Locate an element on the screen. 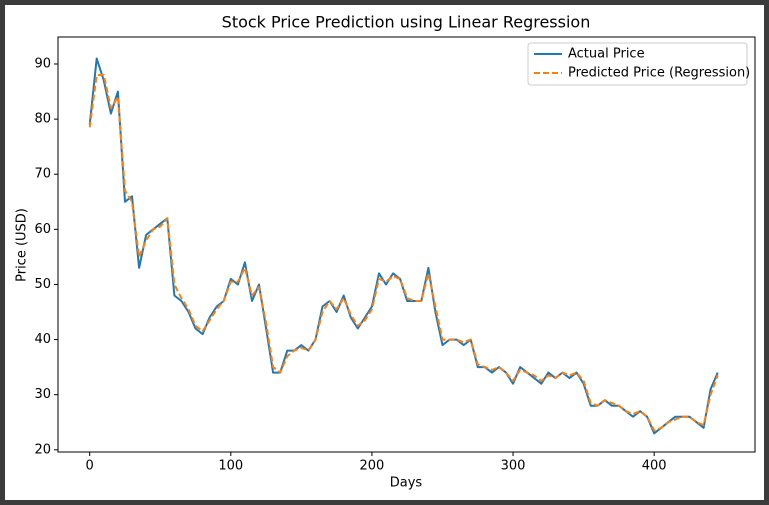 This screenshot has height=505, width=769. x-tick-label: 400 is located at coordinates (654, 466).